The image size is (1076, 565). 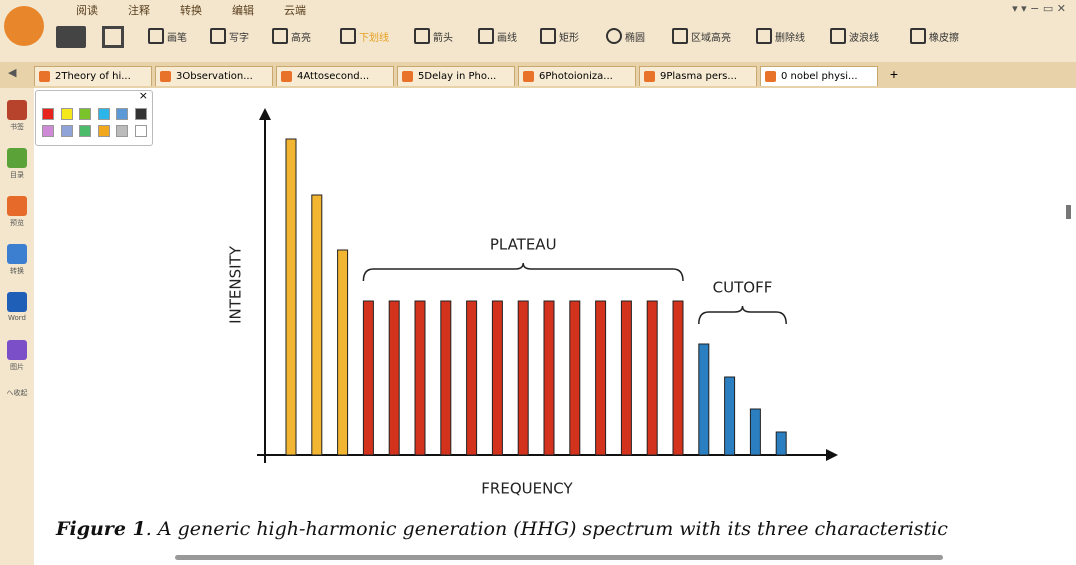 I want to click on close: ×, so click(x=143, y=95).